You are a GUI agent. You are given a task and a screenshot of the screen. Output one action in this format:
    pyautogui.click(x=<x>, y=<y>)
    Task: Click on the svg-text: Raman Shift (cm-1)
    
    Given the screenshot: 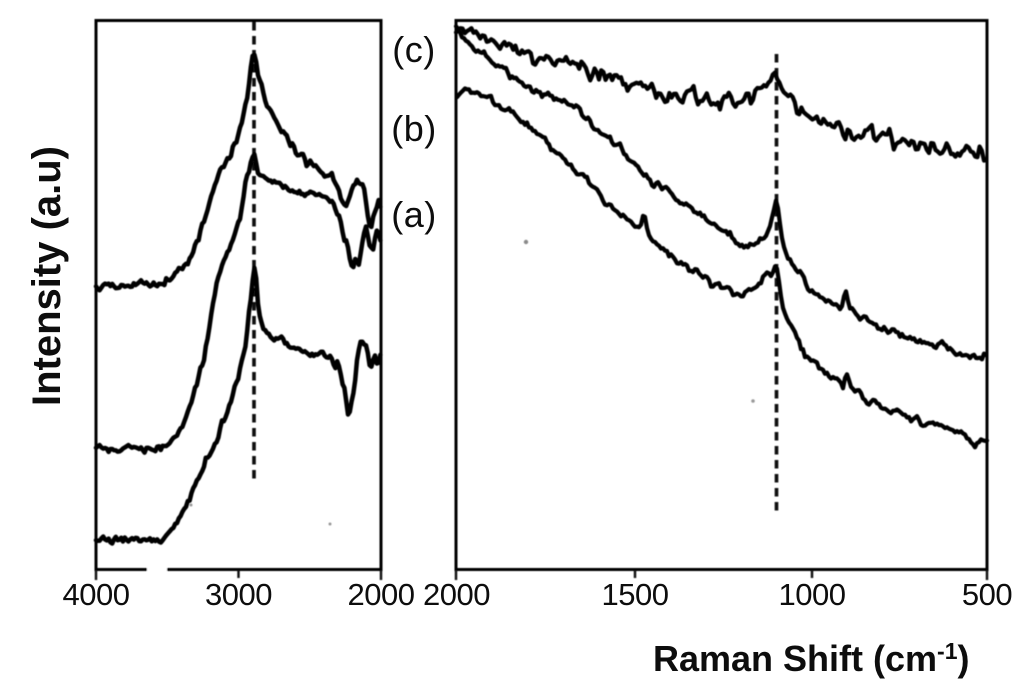 What is the action you would take?
    pyautogui.click(x=811, y=658)
    